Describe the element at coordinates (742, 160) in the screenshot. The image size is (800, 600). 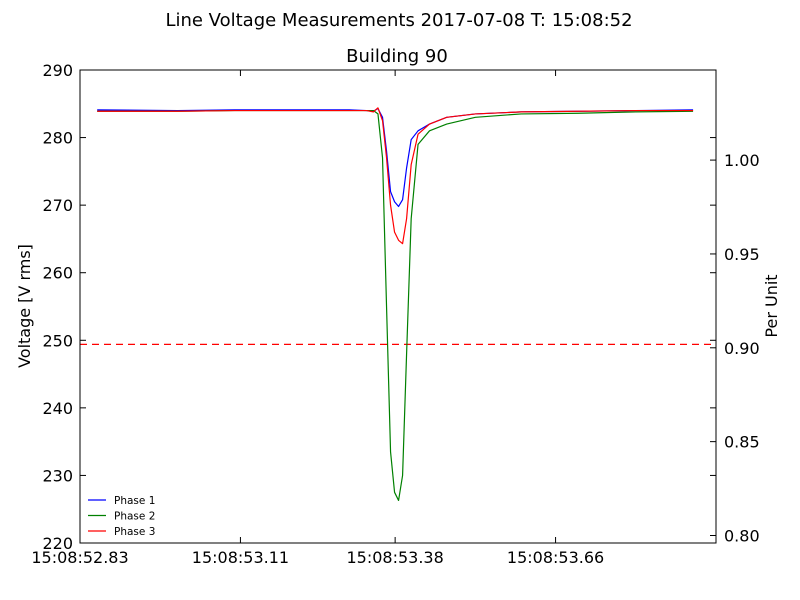
I see `y2-tick-label: 1.00` at that location.